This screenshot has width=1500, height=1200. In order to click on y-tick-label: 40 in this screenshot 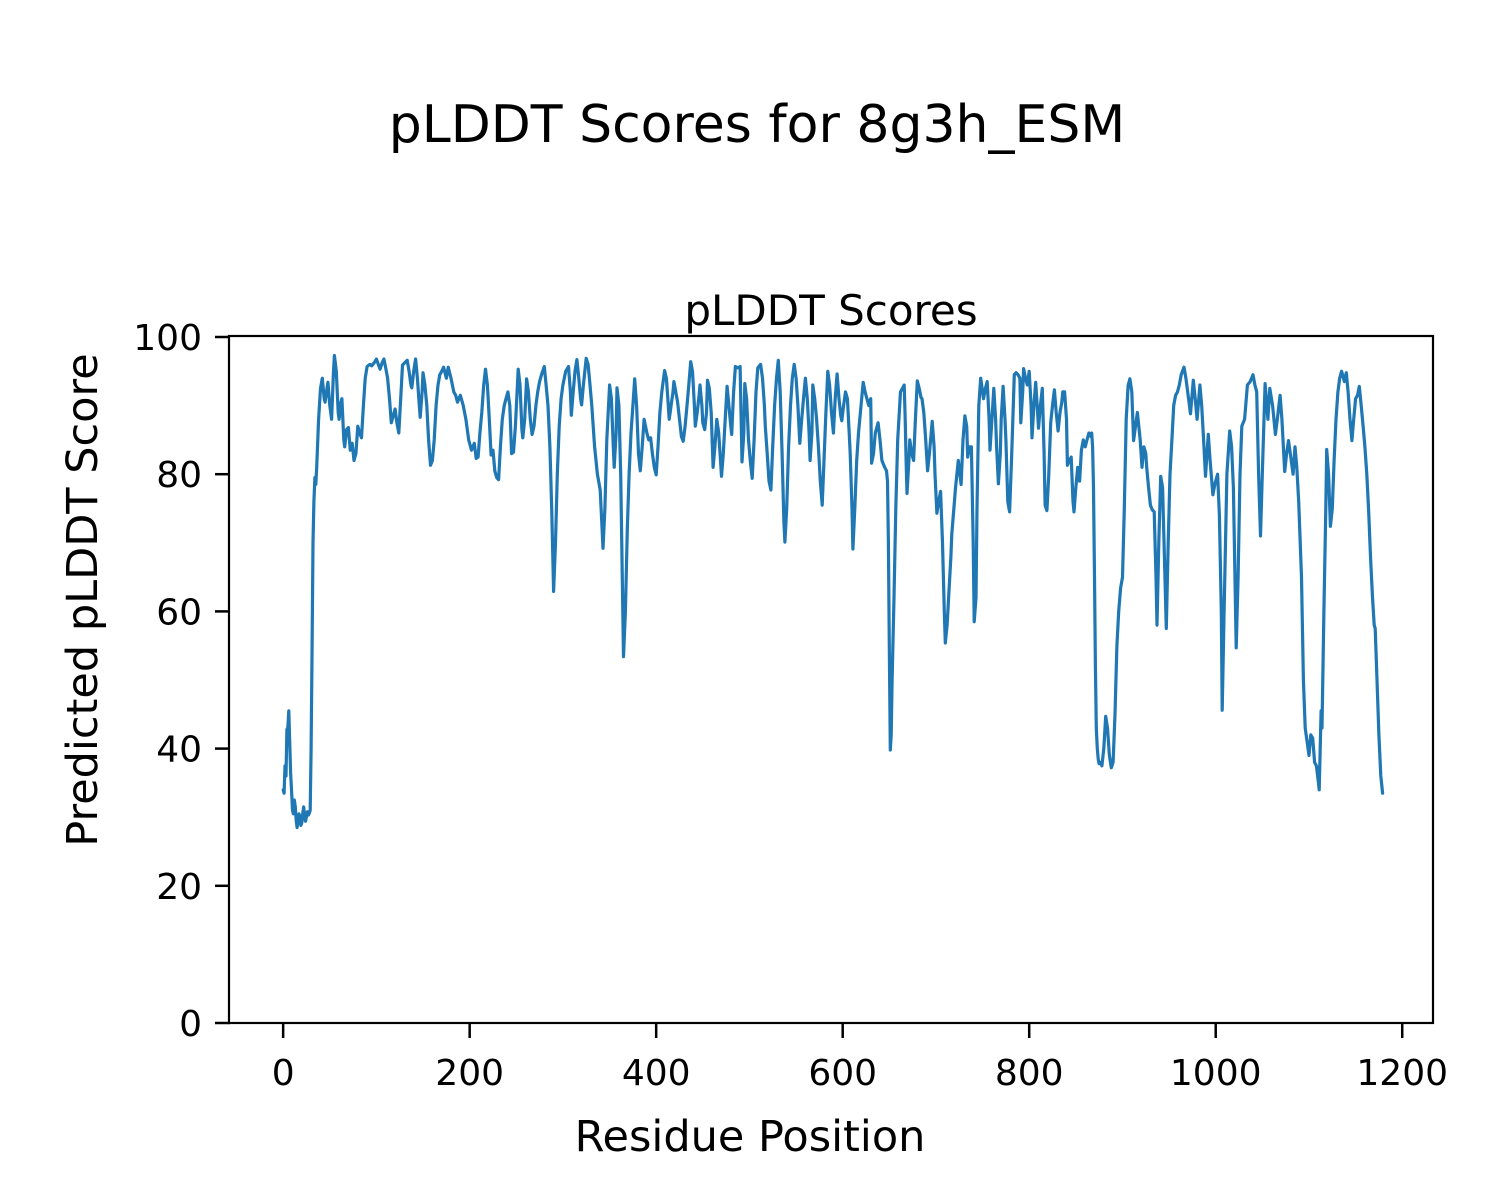, I will do `click(179, 750)`.